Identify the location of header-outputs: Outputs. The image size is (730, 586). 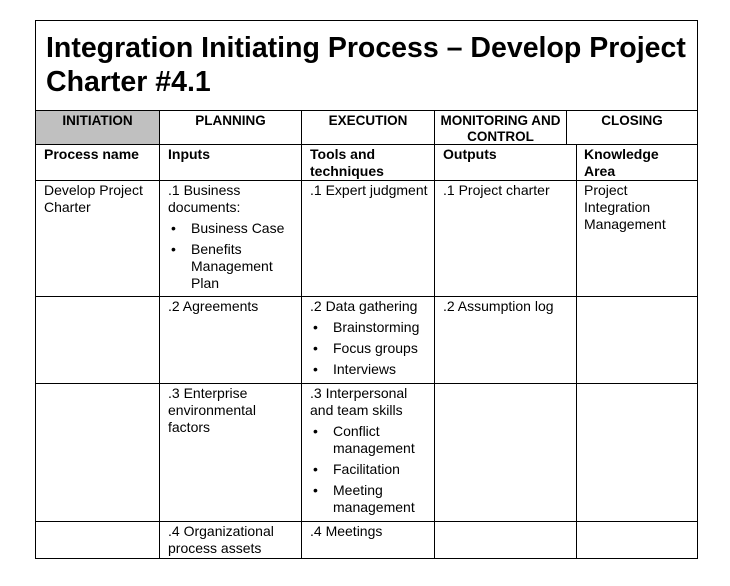
(505, 162).